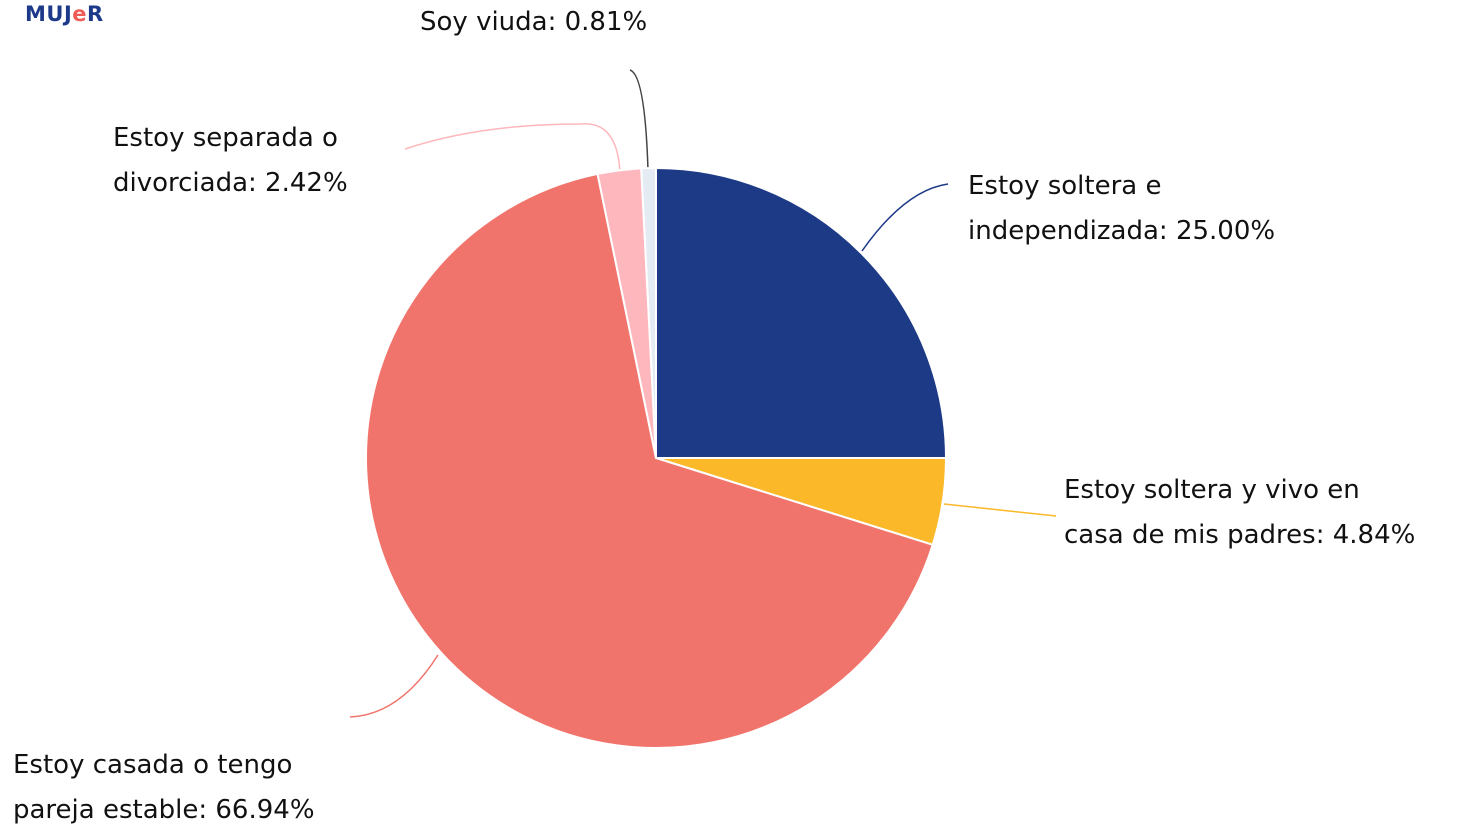 The image size is (1467, 833). I want to click on slice-label-line: Estoy soltera y vivo en, so click(1212, 490).